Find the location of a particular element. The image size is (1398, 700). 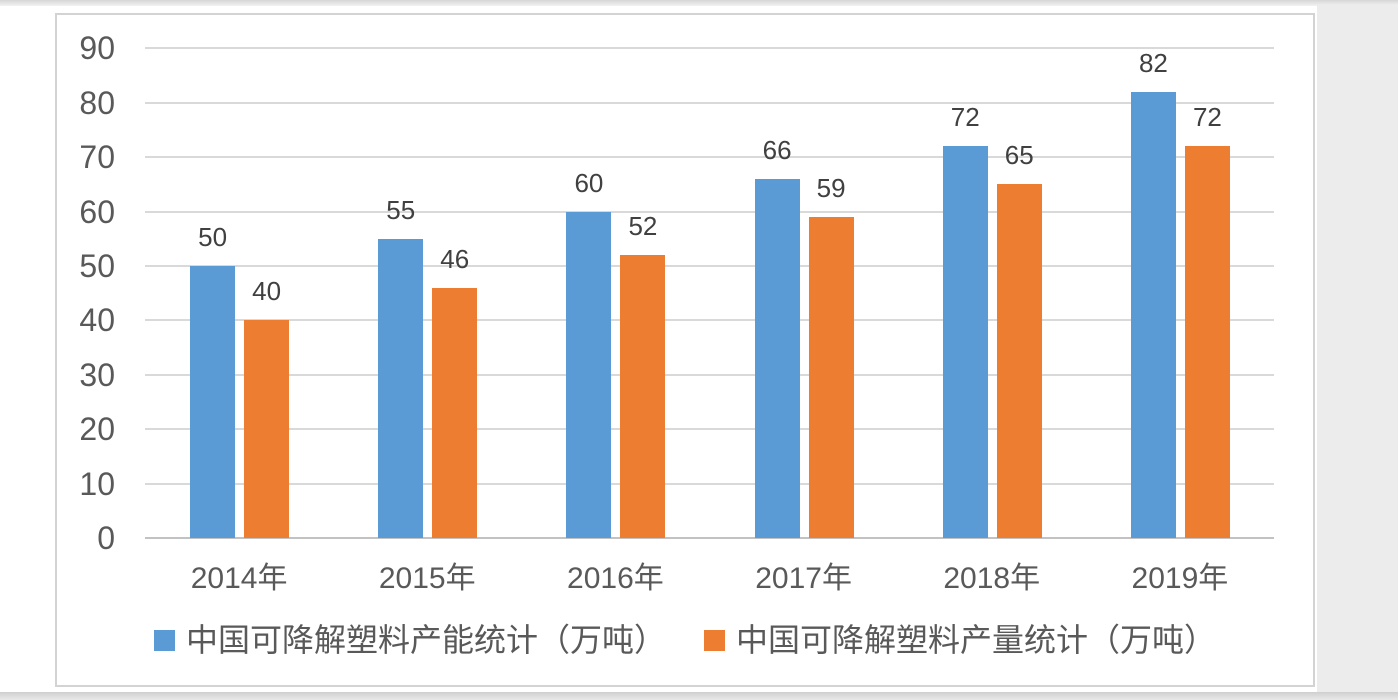

legend-item: 中国可降解塑料产能统计（万吨） is located at coordinates (409, 640).